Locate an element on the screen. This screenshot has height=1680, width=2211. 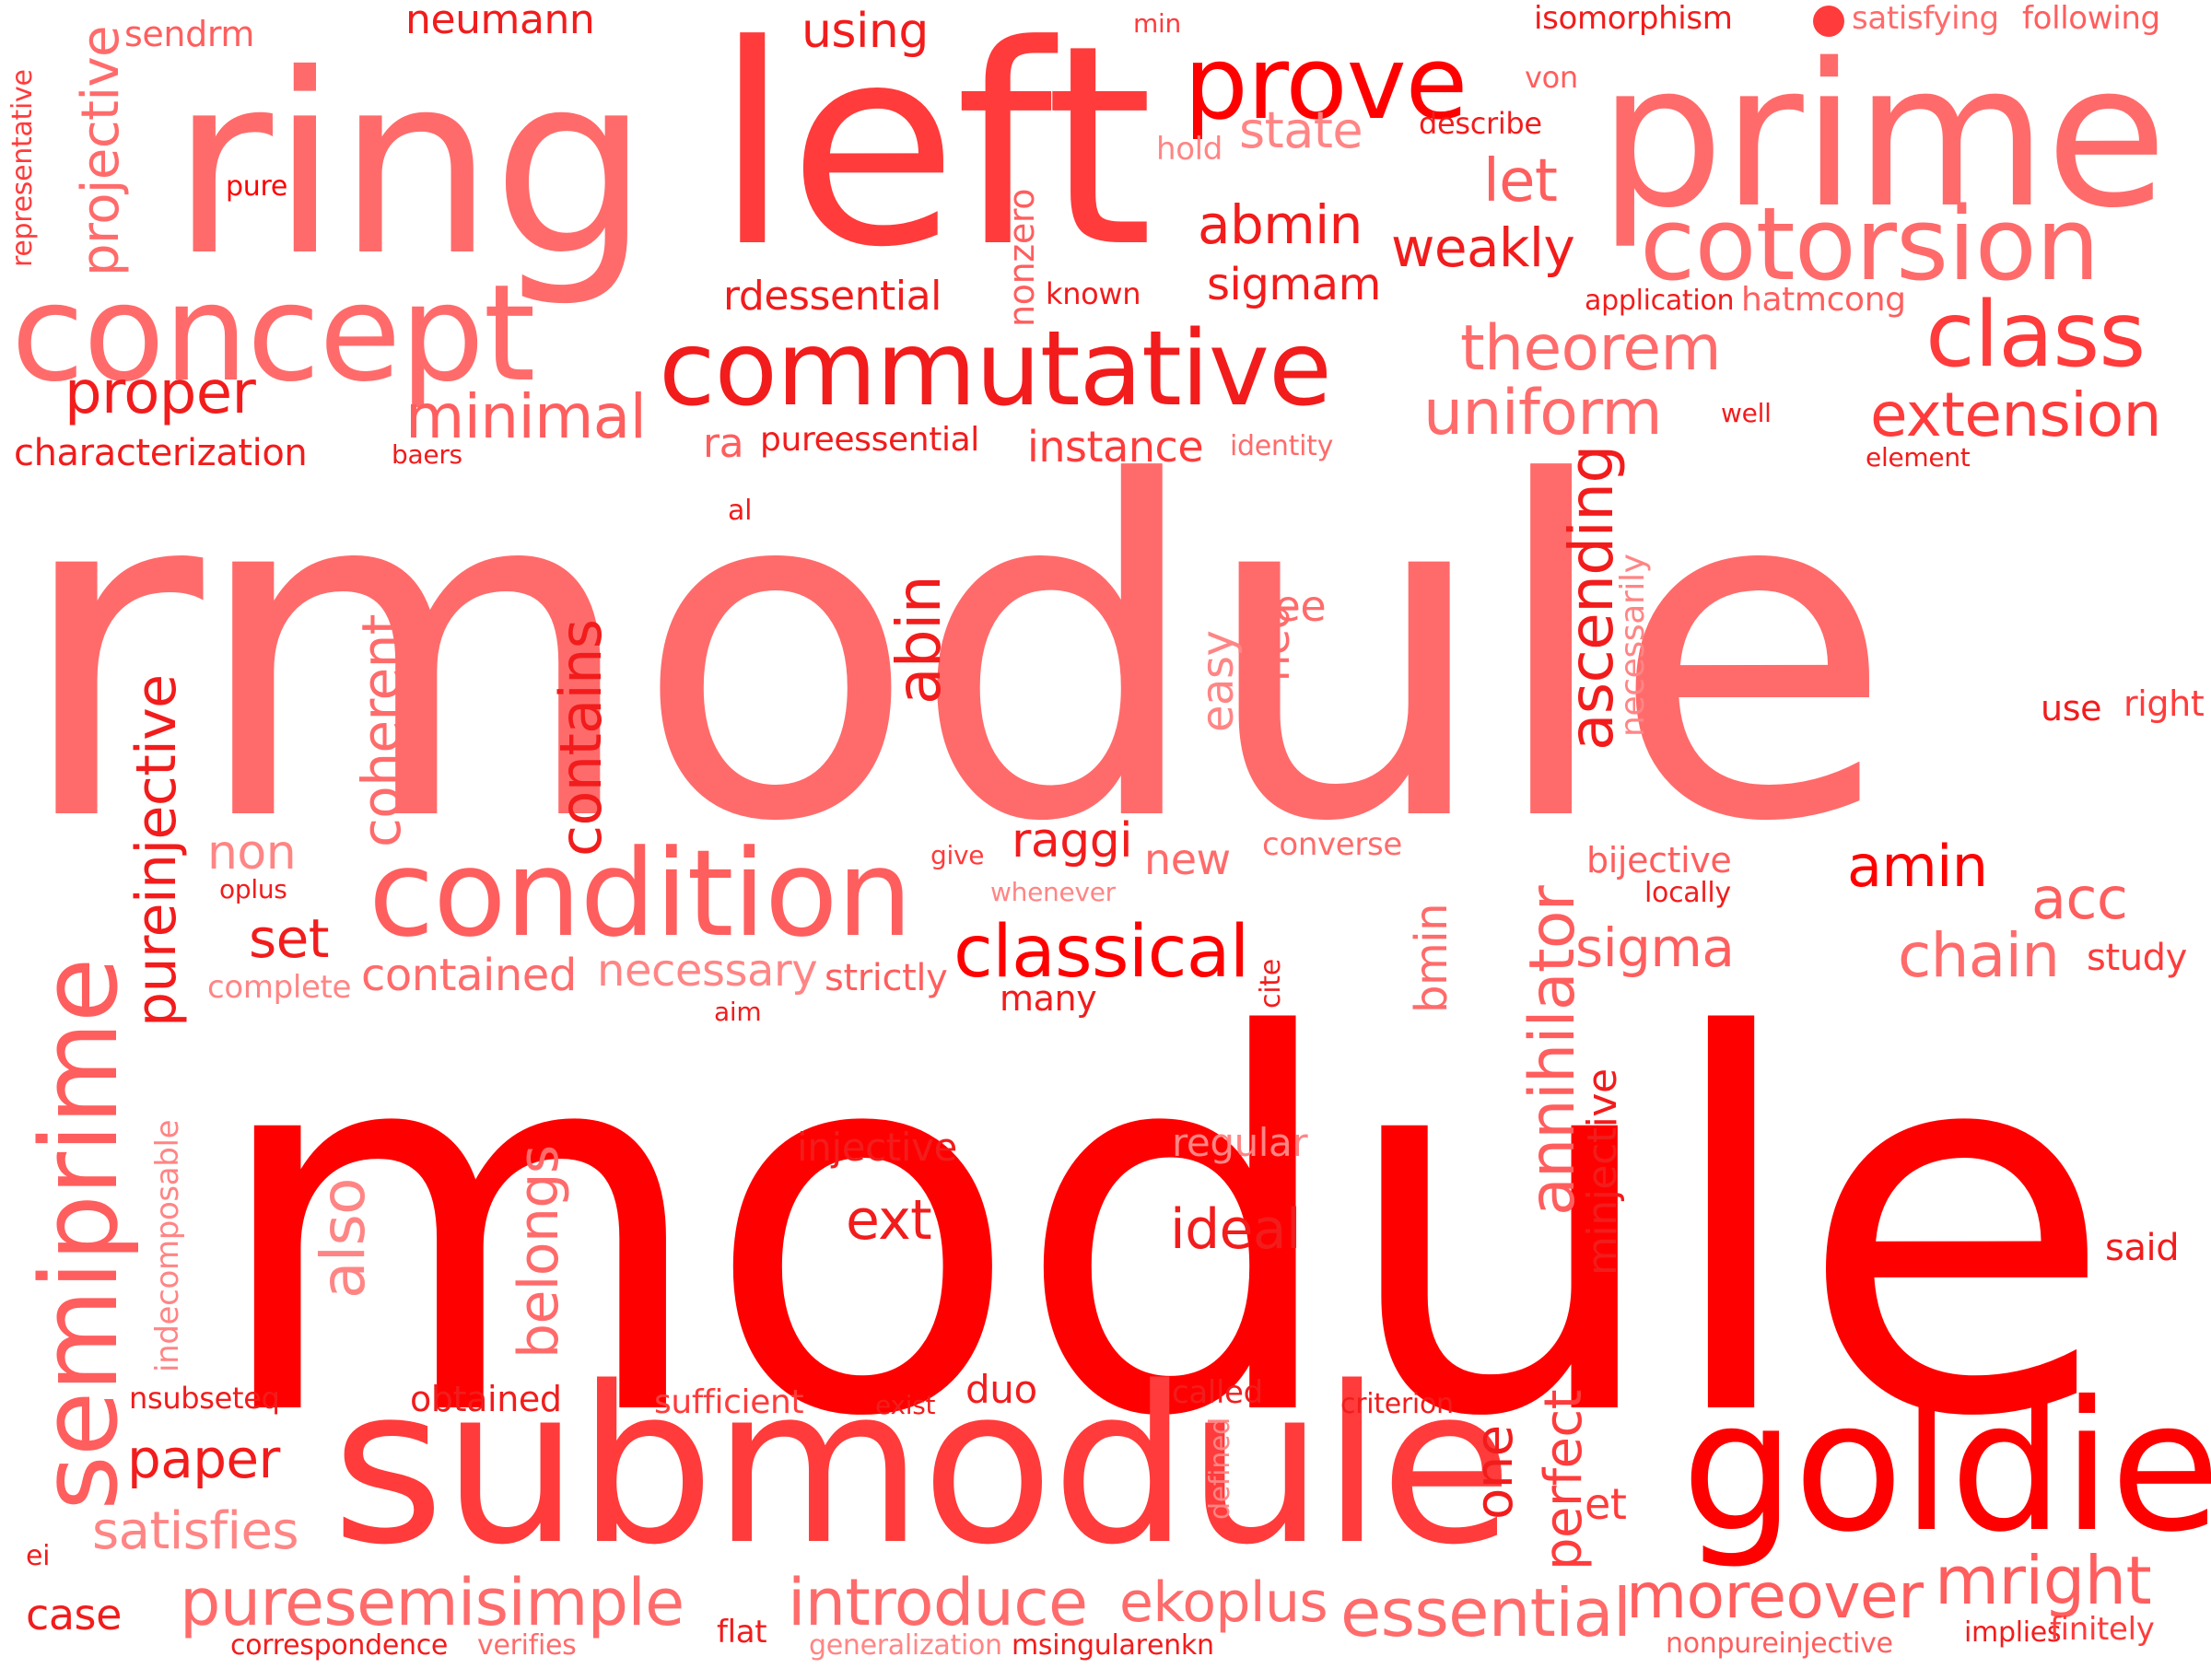
word-introduce: introduce is located at coordinates (938, 1602).